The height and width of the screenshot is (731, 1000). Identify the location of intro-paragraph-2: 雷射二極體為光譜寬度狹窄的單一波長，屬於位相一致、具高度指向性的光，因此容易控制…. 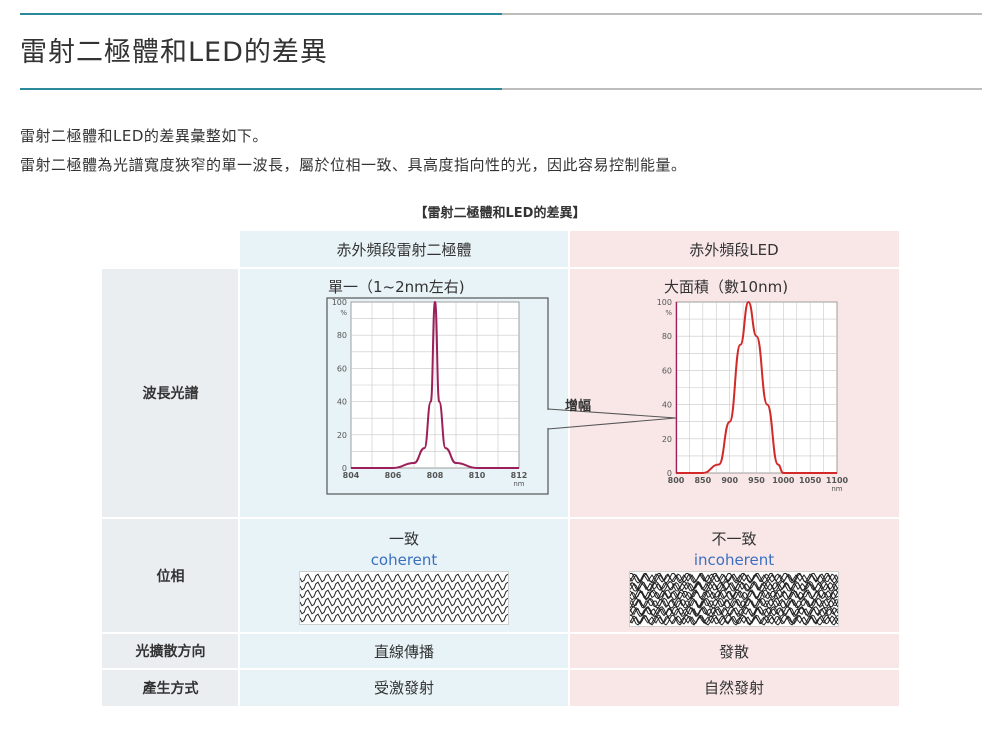
(353, 165).